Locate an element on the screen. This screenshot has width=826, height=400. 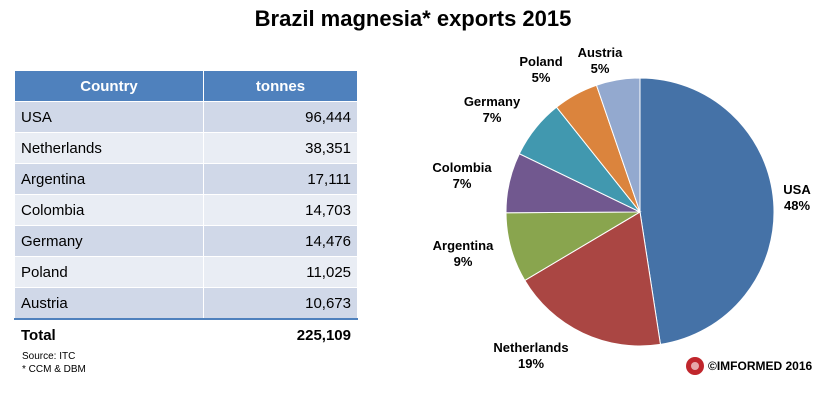
footnote-text: * CCM & DBM is located at coordinates (54, 369).